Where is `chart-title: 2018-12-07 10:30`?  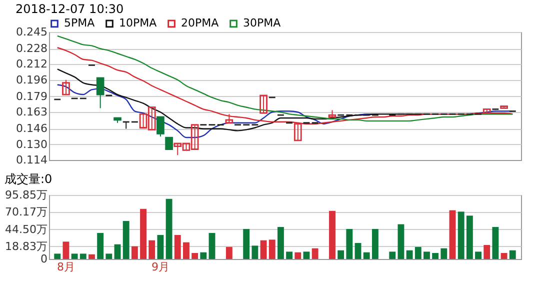 chart-title: 2018-12-07 10:30 is located at coordinates (70, 9).